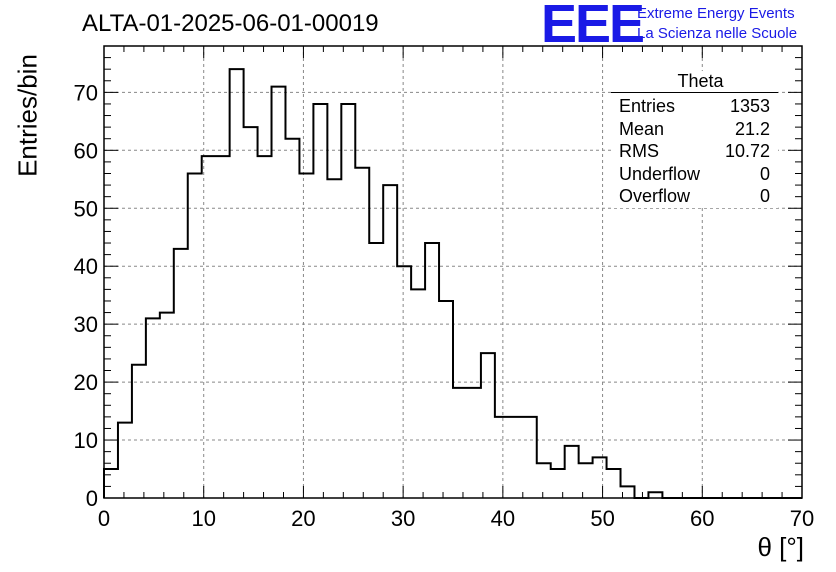 The height and width of the screenshot is (572, 836). I want to click on x-tick-label: 0, so click(104, 518).